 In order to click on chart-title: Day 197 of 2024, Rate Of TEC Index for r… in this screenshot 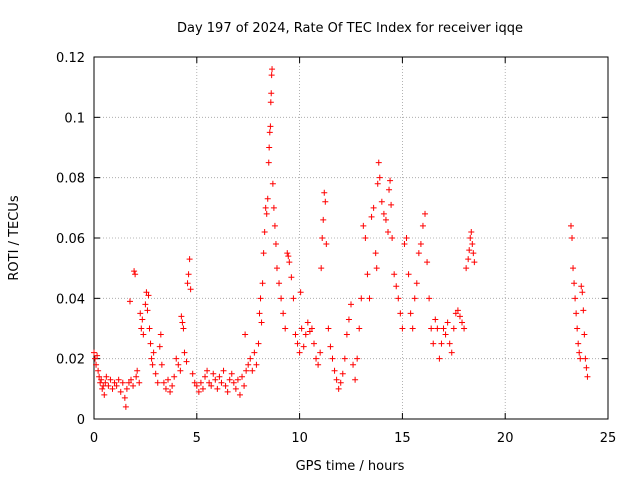, I will do `click(350, 28)`.